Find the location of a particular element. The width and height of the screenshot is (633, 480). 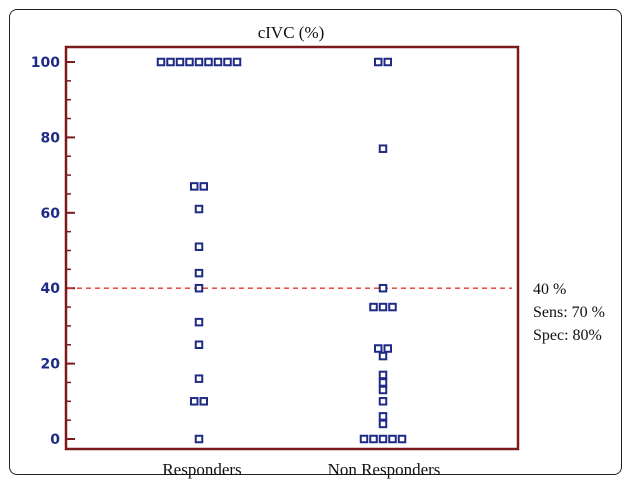

y-tick-label: 40 is located at coordinates (51, 289).